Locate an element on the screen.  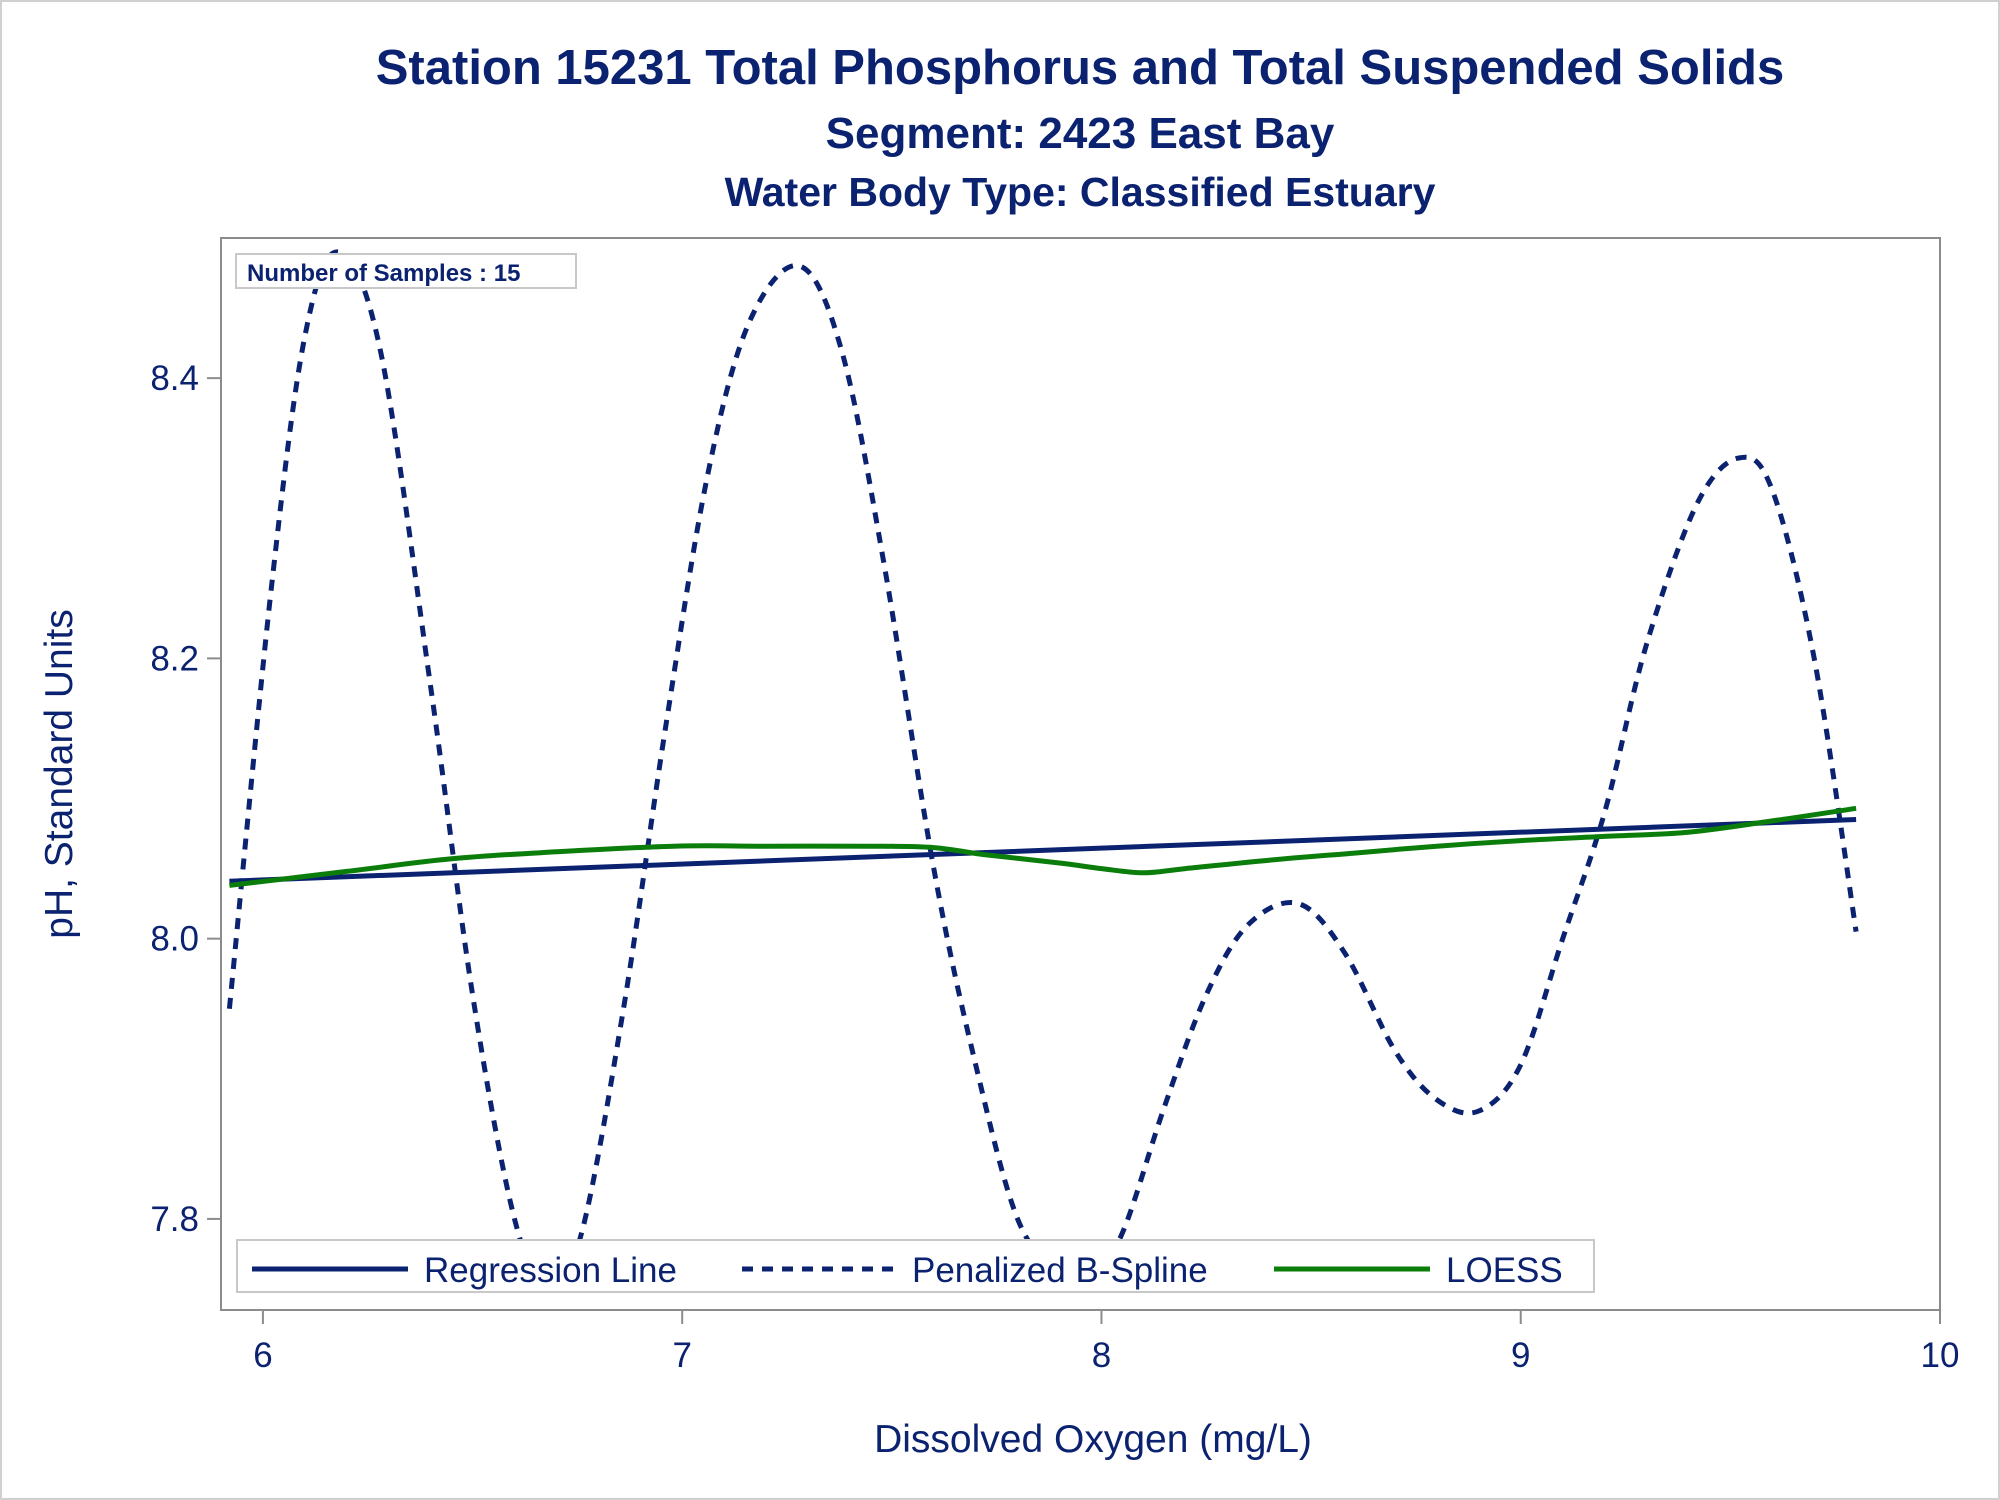
x-axis: 6 7 8 9 10 is located at coordinates (1106, 1342).